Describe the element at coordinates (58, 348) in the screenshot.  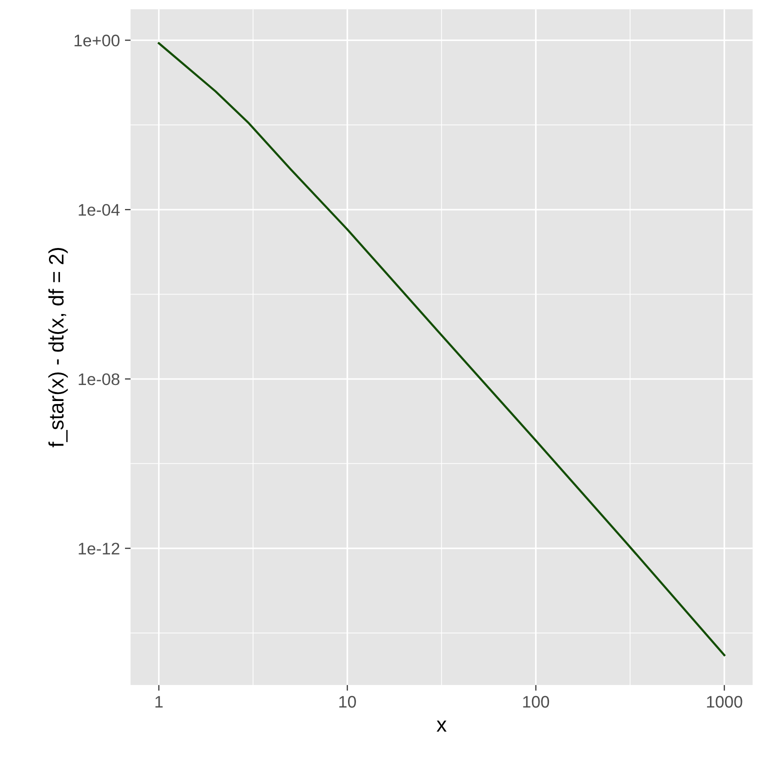
I see `y-axis-title: f_star(x) - dt(x, df = 2)` at that location.